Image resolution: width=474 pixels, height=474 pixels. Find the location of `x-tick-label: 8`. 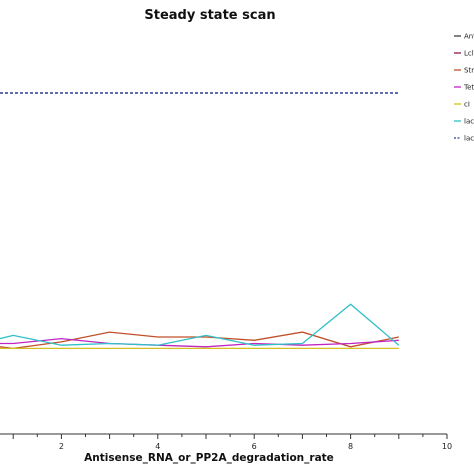

x-tick-label: 8 is located at coordinates (350, 446).